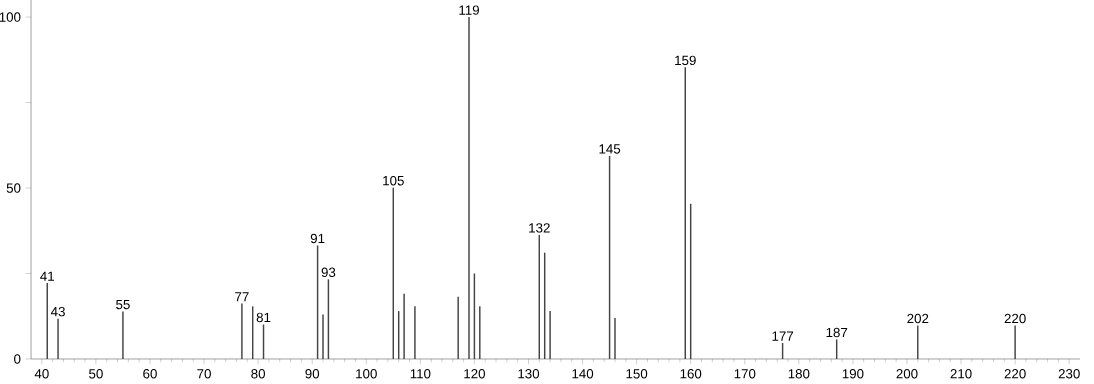 The image size is (1094, 384). I want to click on x-tick-label: 140, so click(583, 374).